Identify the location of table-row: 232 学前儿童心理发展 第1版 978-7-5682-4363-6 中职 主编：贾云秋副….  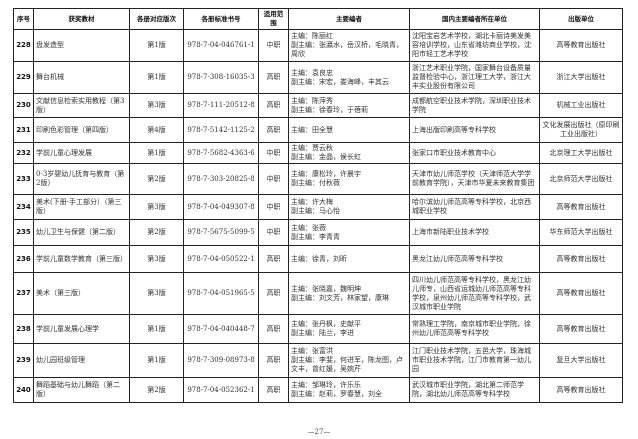
(318, 153).